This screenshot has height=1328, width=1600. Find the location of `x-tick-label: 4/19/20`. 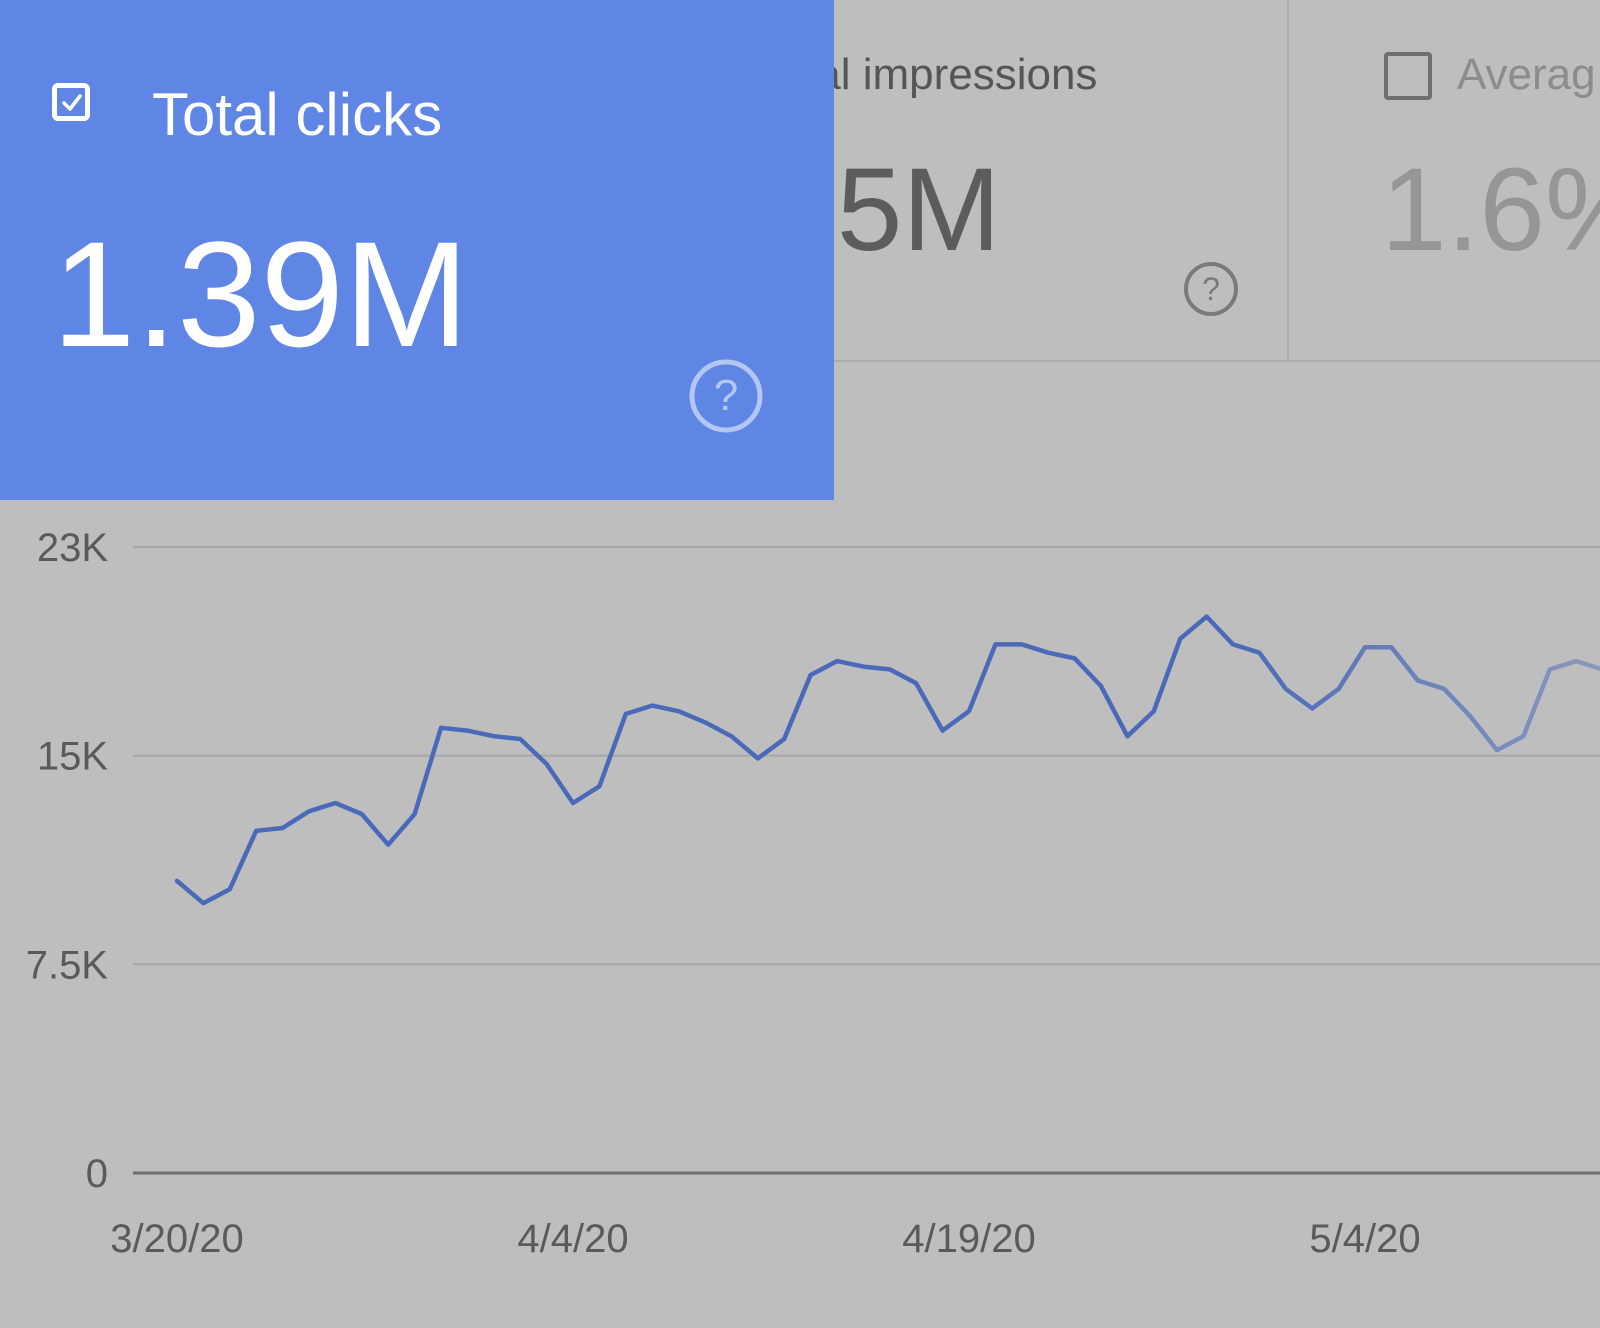

x-tick-label: 4/19/20 is located at coordinates (968, 1239).